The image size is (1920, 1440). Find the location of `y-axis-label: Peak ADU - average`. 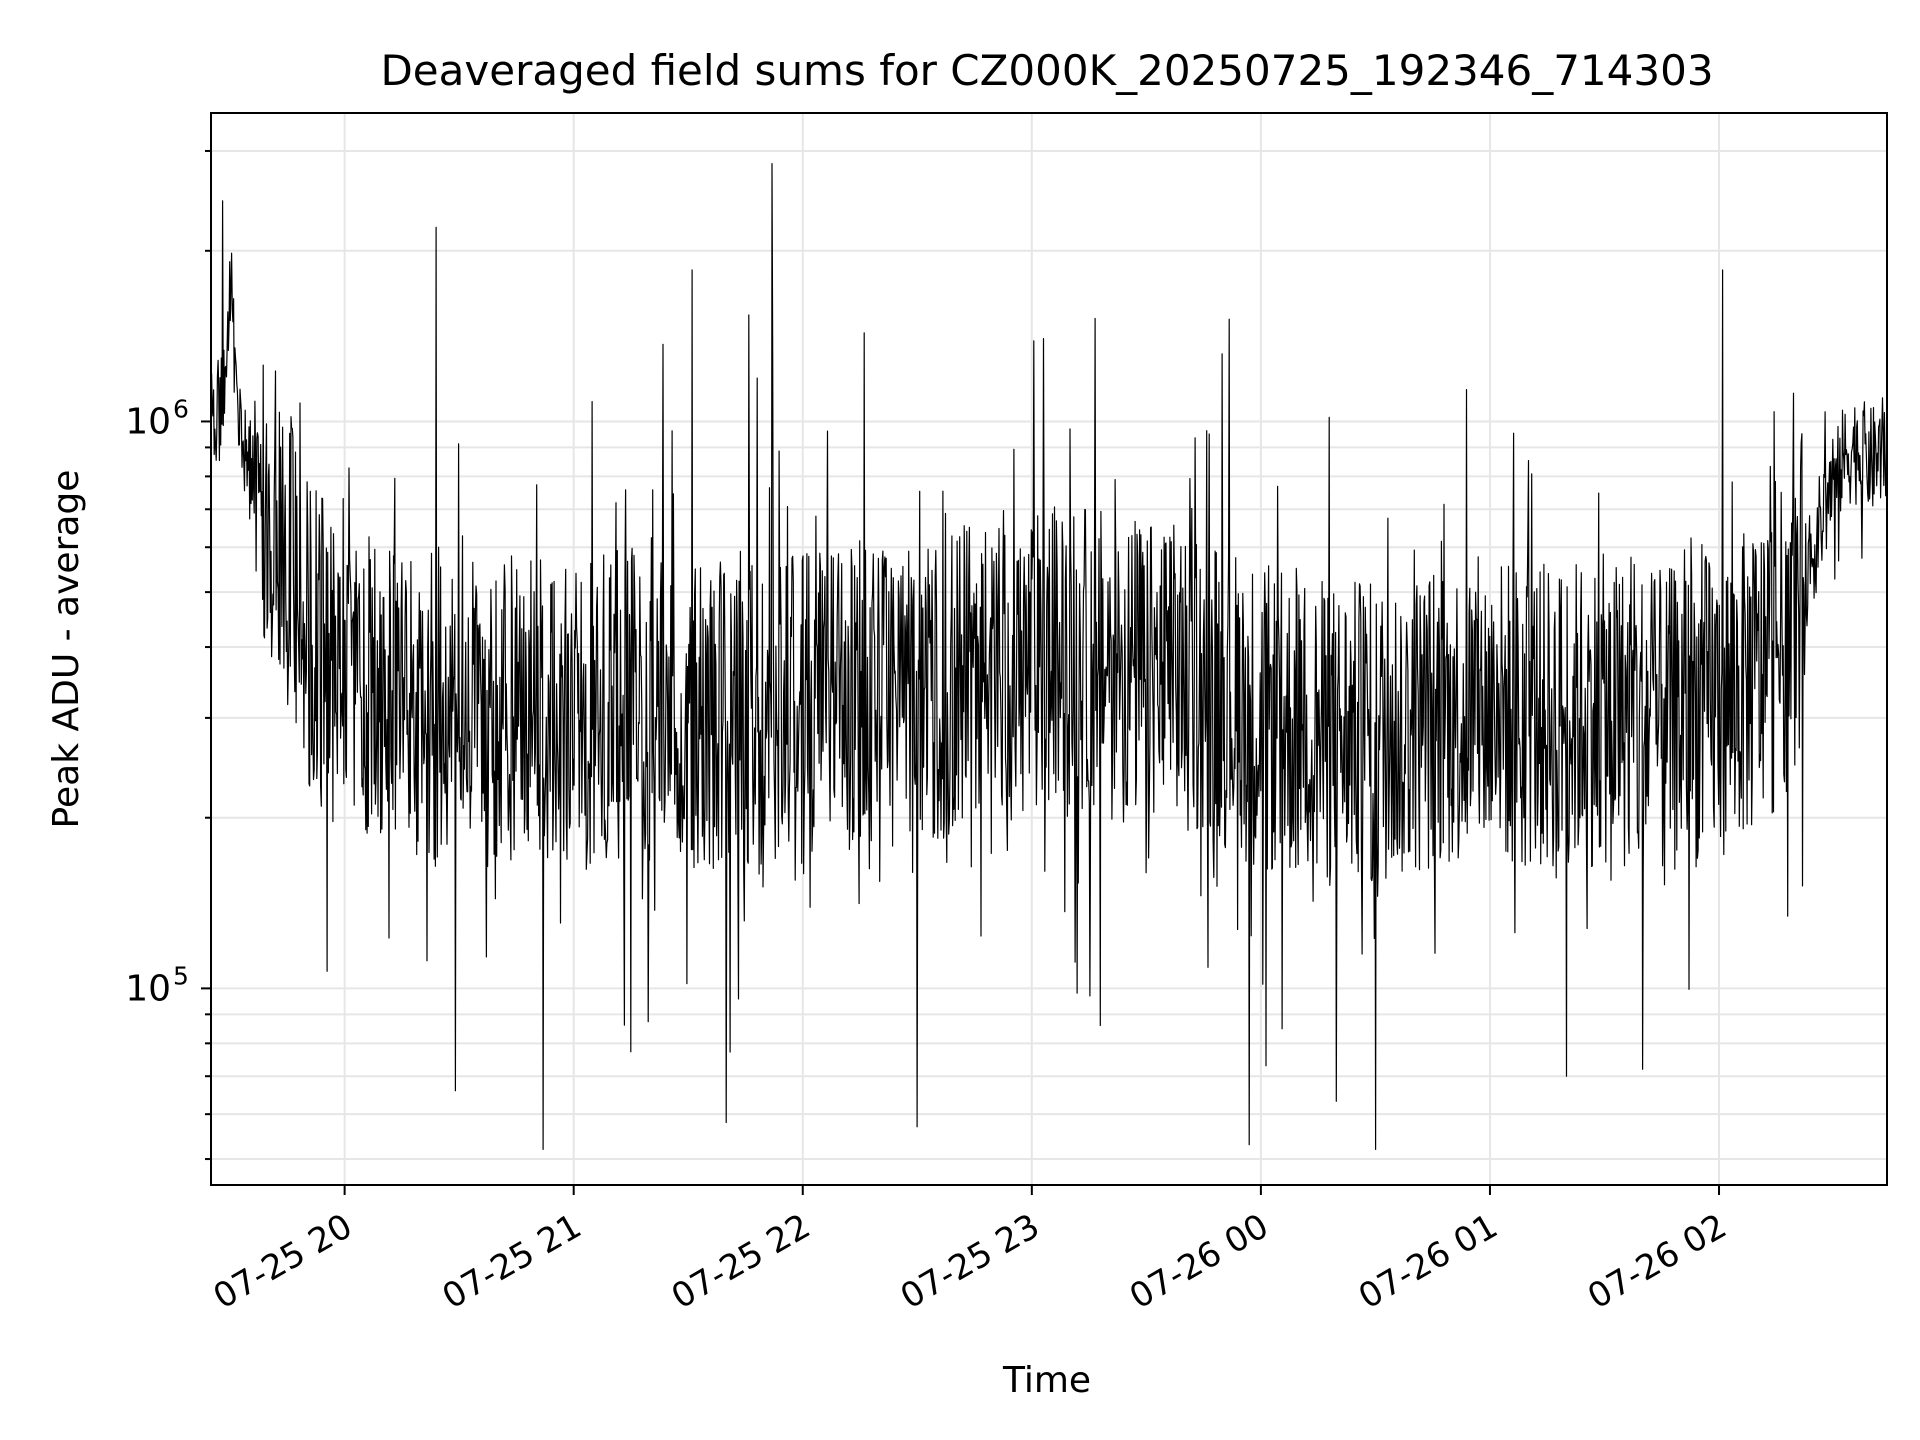

y-axis-label: Peak ADU - average is located at coordinates (66, 649).